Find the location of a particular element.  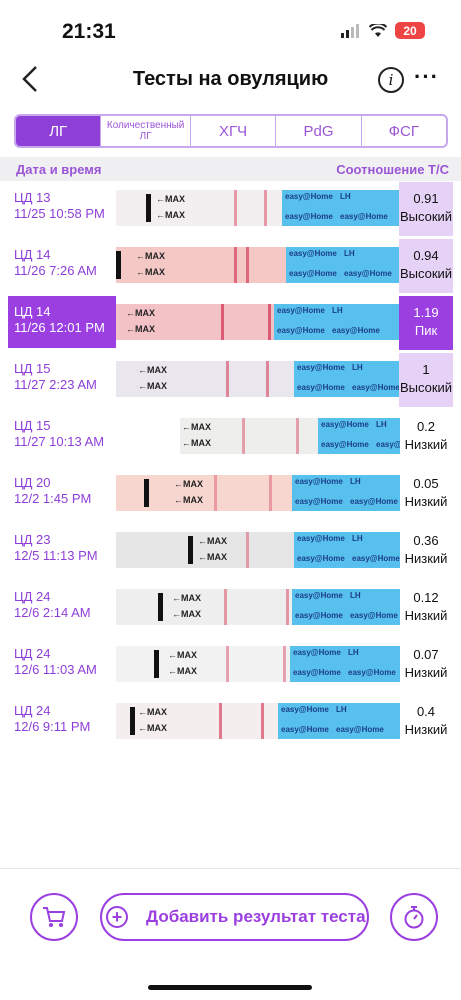

test-datetime: 11/26 7:26 AM is located at coordinates (55, 270).